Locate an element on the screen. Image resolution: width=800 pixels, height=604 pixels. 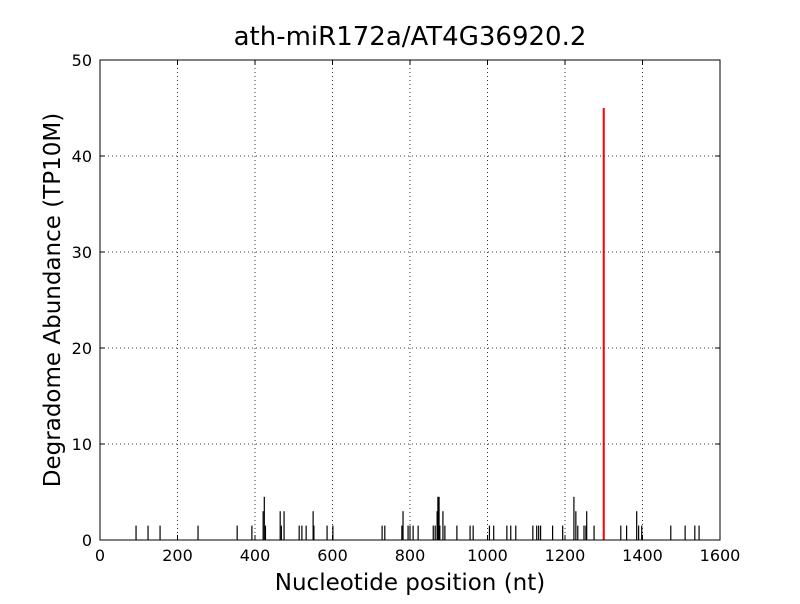
x-tick-label: 200 is located at coordinates (177, 555).